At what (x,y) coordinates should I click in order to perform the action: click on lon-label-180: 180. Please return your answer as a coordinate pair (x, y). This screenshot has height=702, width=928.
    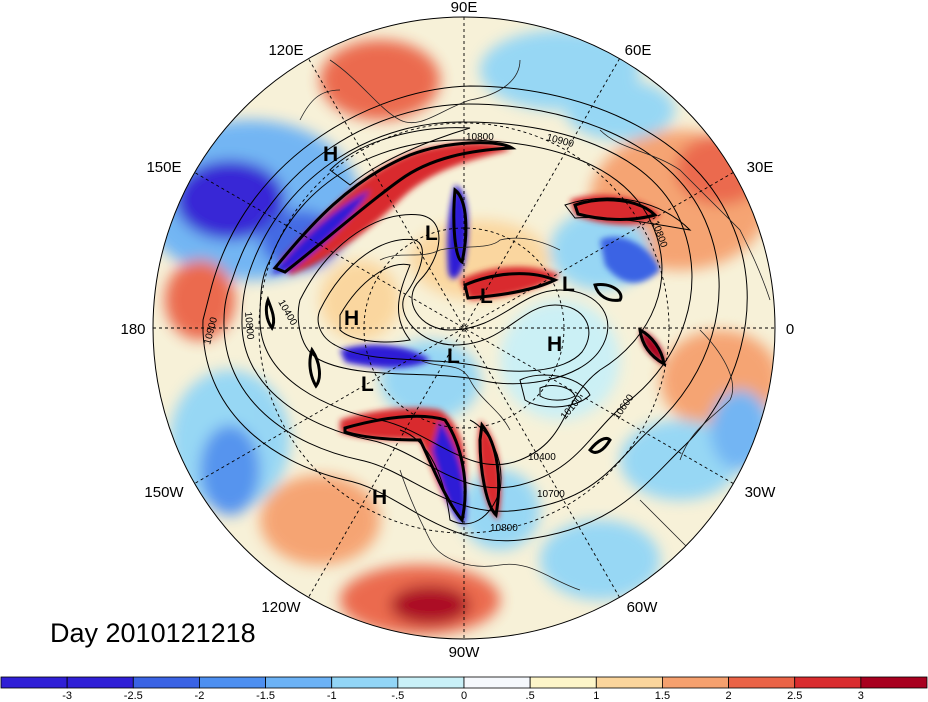
    Looking at the image, I should click on (132, 329).